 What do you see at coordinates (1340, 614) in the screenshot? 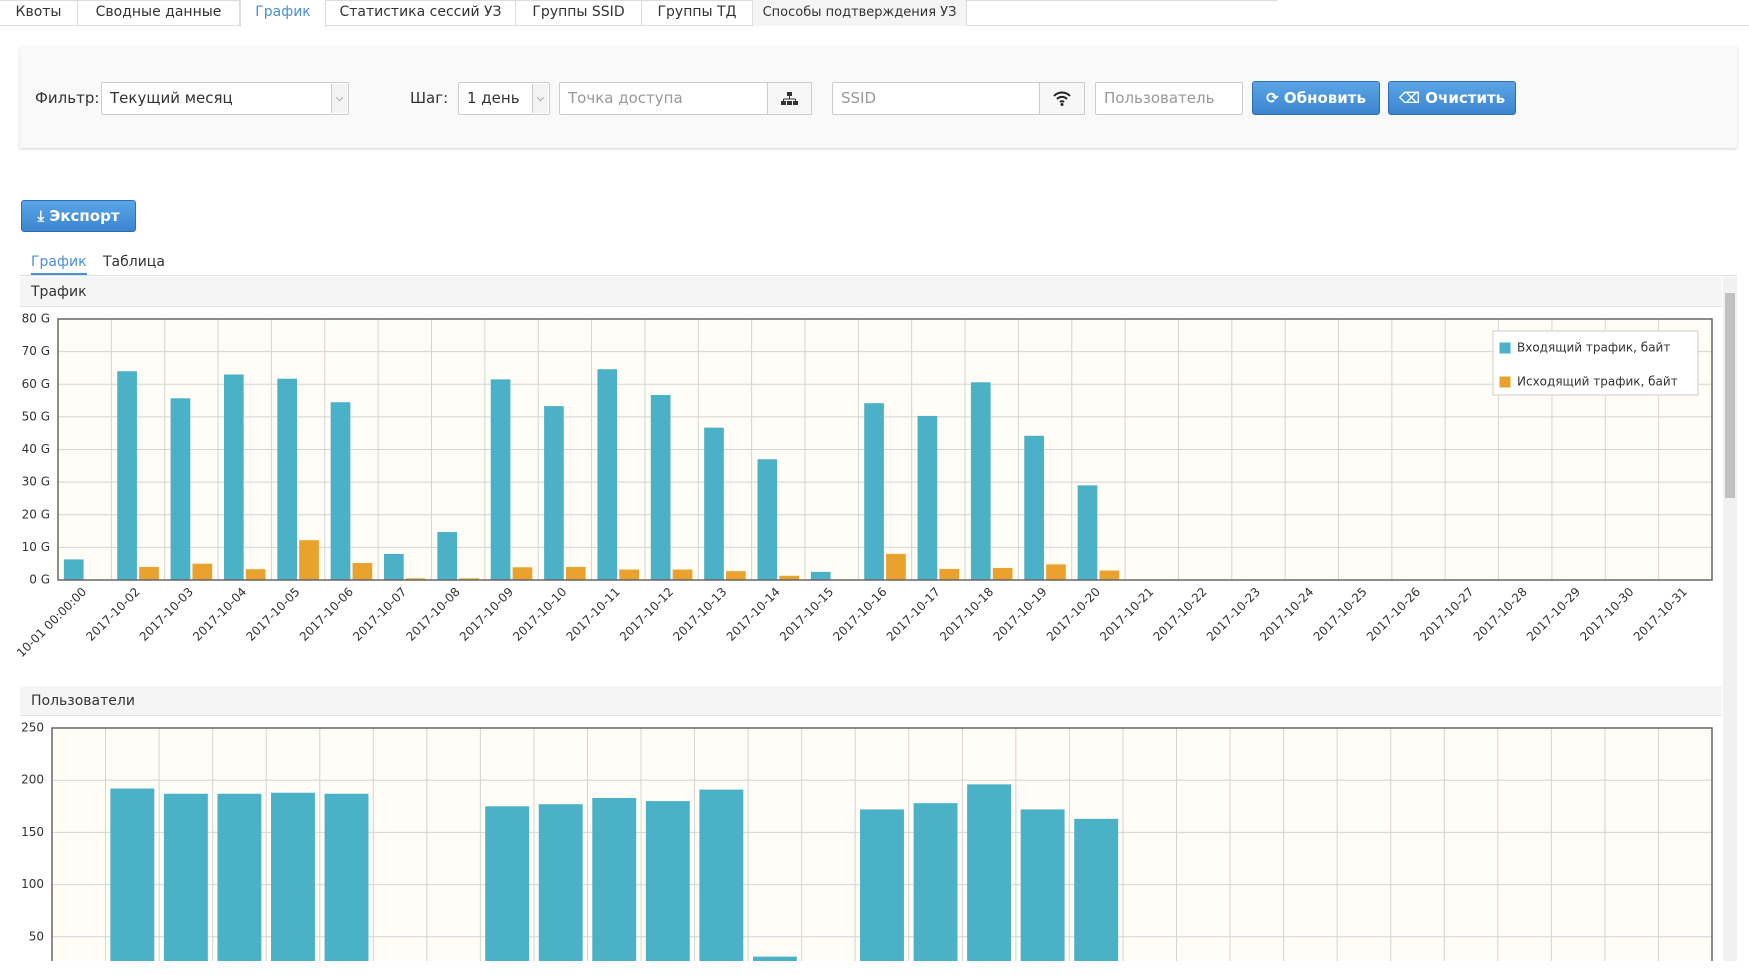
I see `x-tick-label: 2017-10-25` at bounding box center [1340, 614].